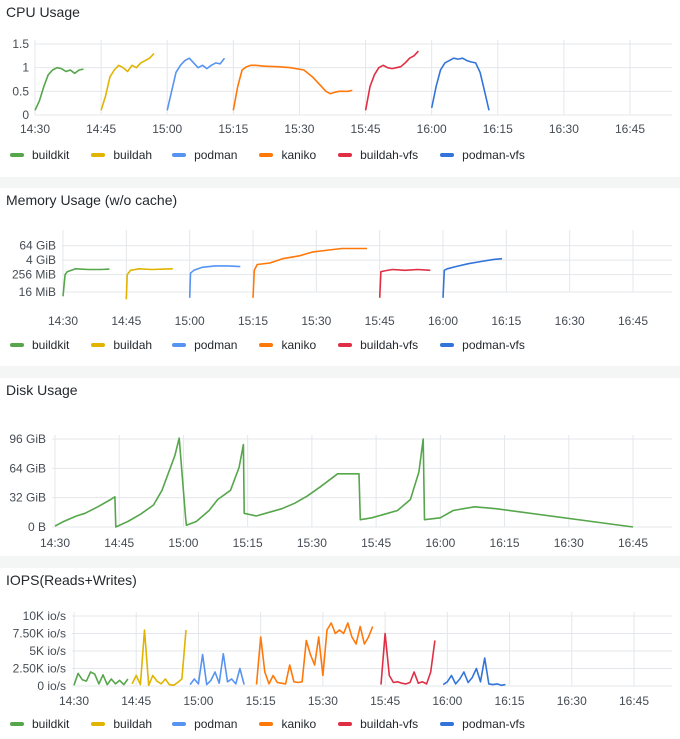  Describe the element at coordinates (37, 527) in the screenshot. I see `y-tick-label: 0 B` at that location.